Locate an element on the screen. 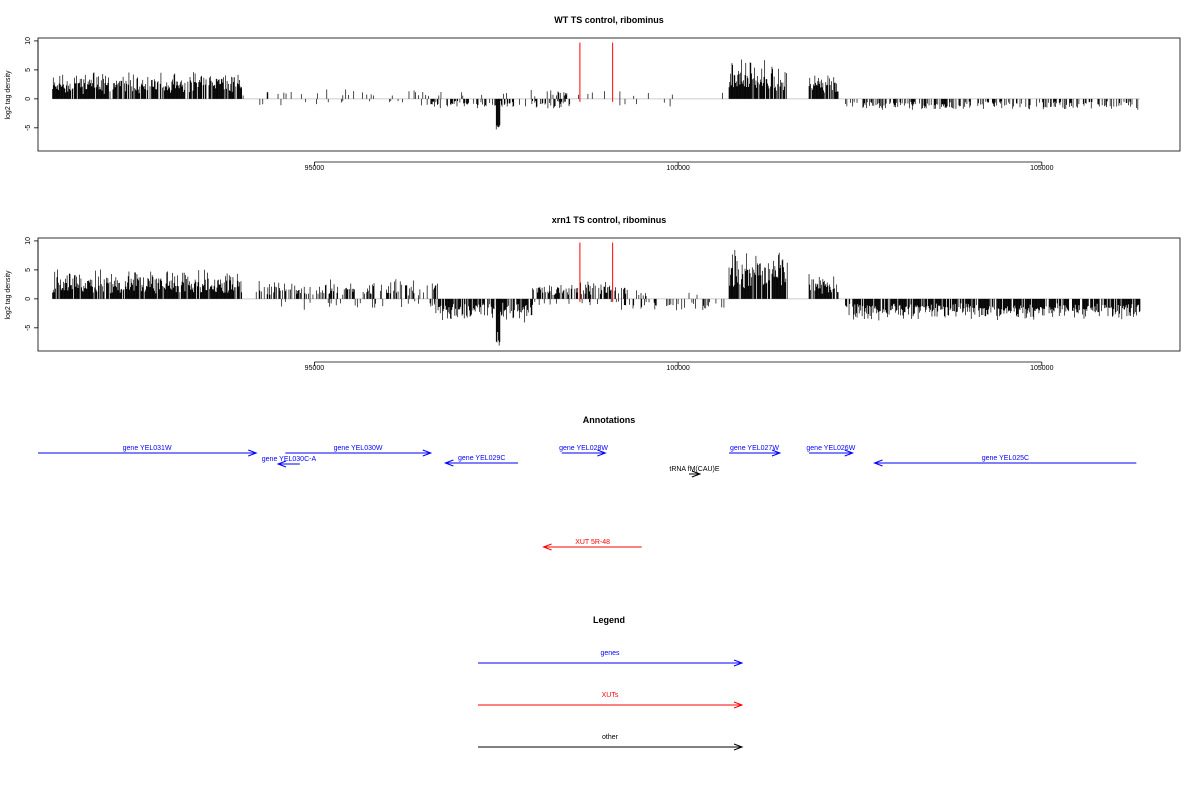  annotation-label-1: gene YEL030C-A is located at coordinates (289, 459).